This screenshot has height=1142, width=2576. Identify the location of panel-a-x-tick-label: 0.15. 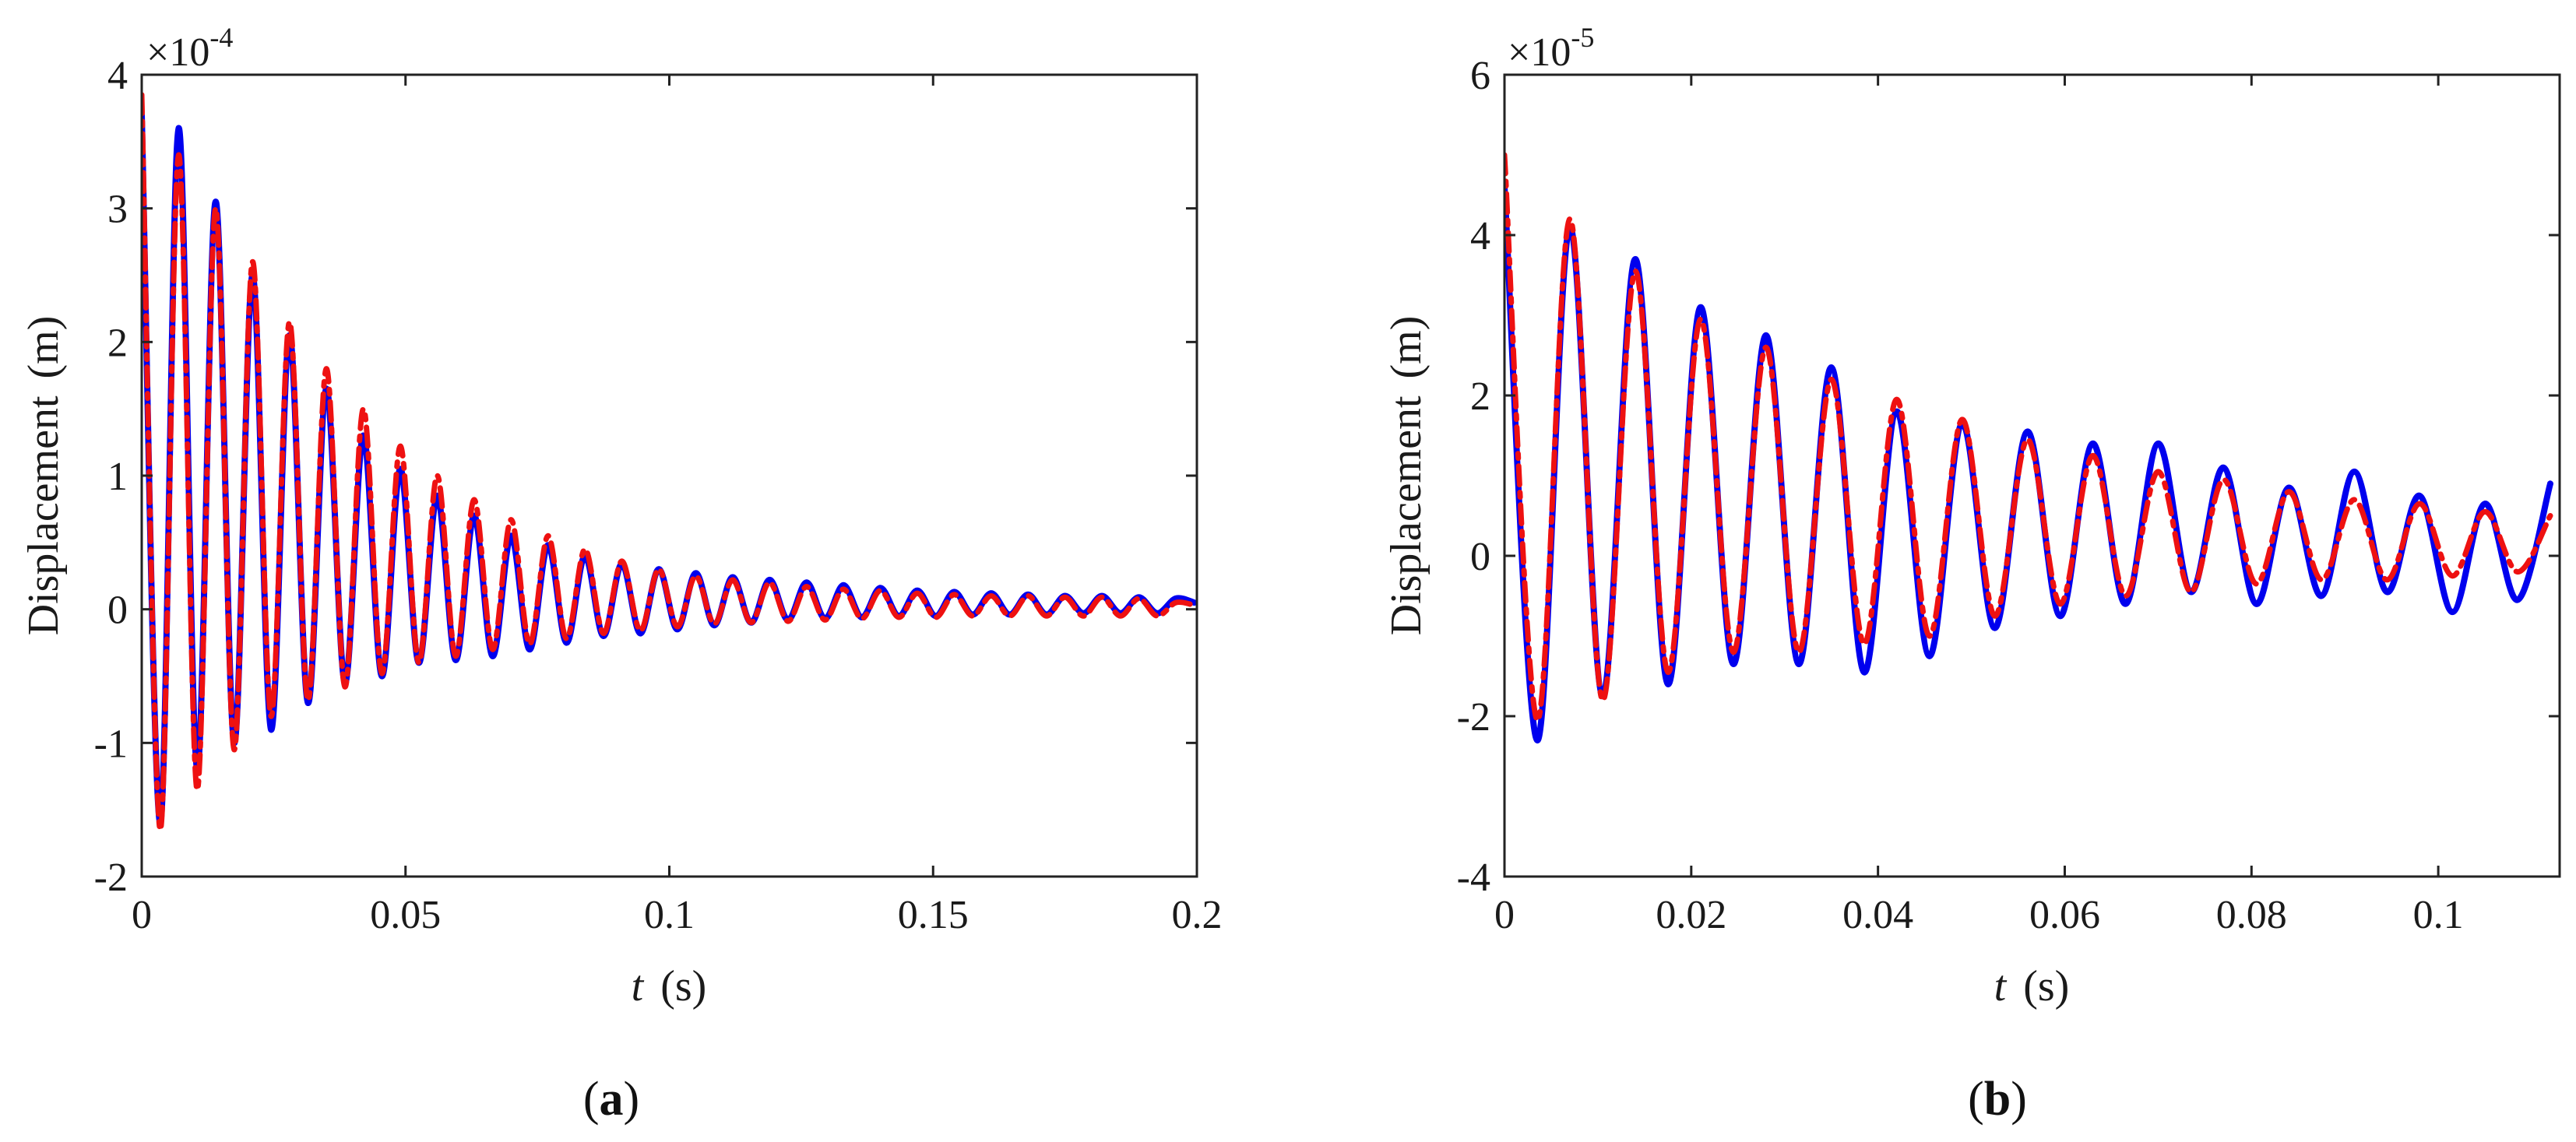
(933, 915).